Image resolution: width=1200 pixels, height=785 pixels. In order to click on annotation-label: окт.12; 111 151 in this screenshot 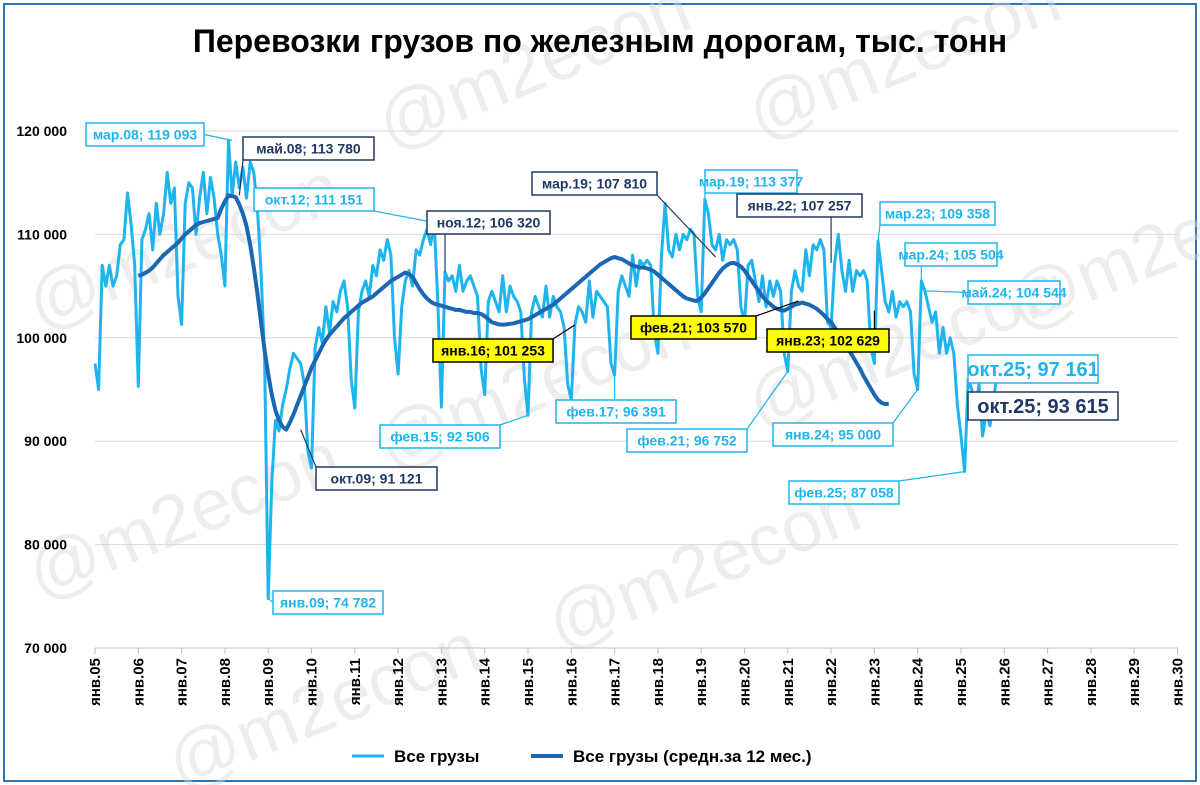, I will do `click(314, 200)`.